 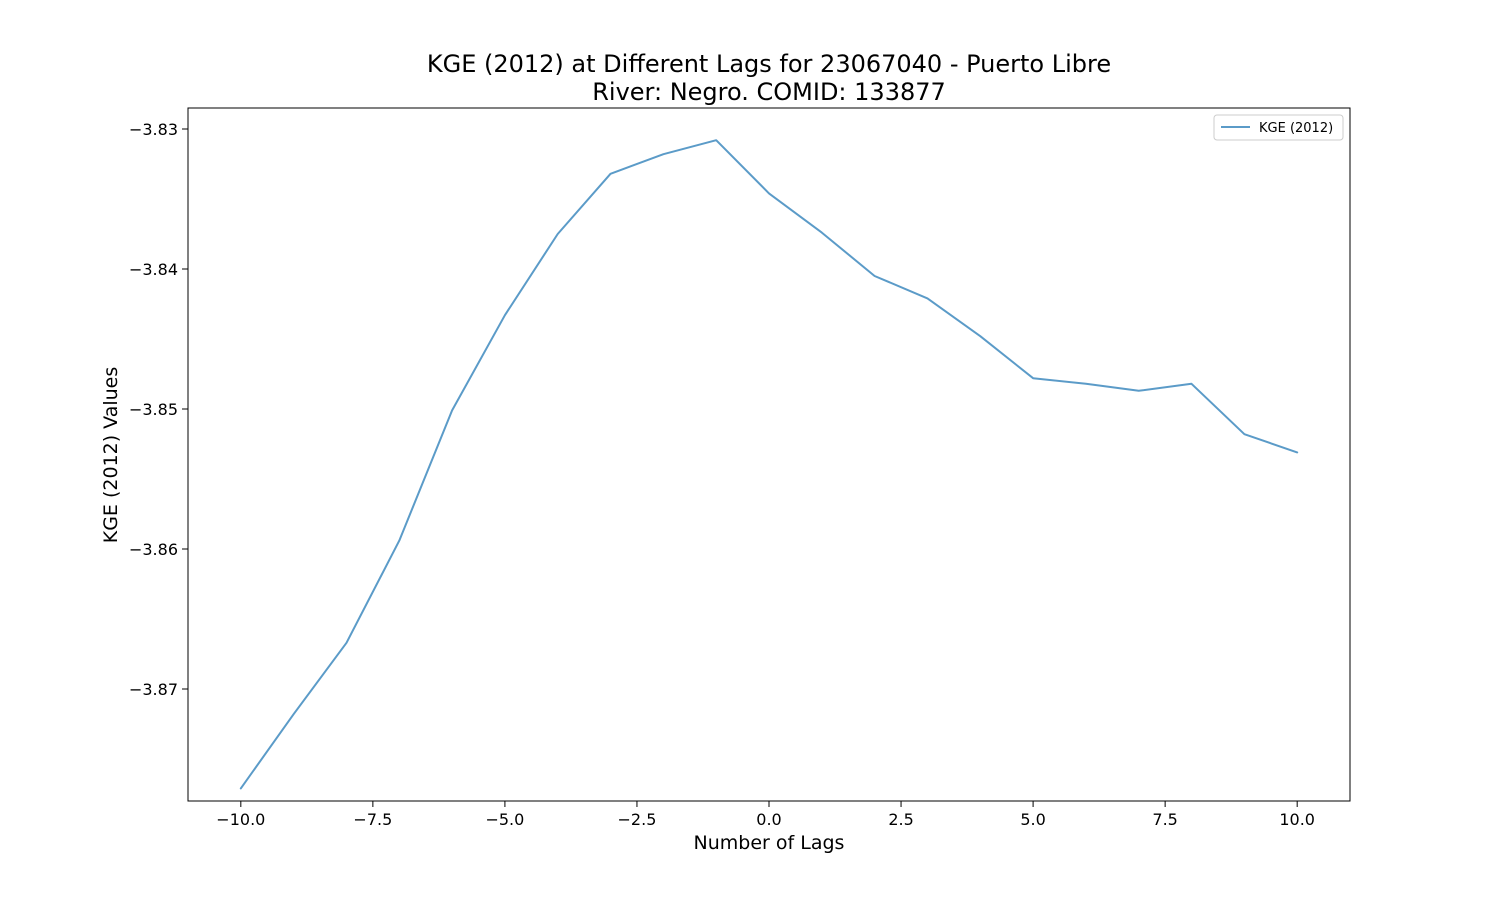 I want to click on x-tick-label: −7.5, so click(x=372, y=819).